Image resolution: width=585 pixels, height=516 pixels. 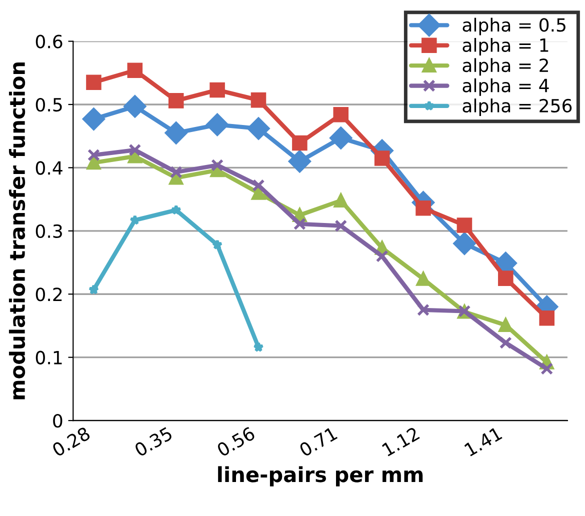 I want to click on x-tick-label: 1.41, so click(x=483, y=441).